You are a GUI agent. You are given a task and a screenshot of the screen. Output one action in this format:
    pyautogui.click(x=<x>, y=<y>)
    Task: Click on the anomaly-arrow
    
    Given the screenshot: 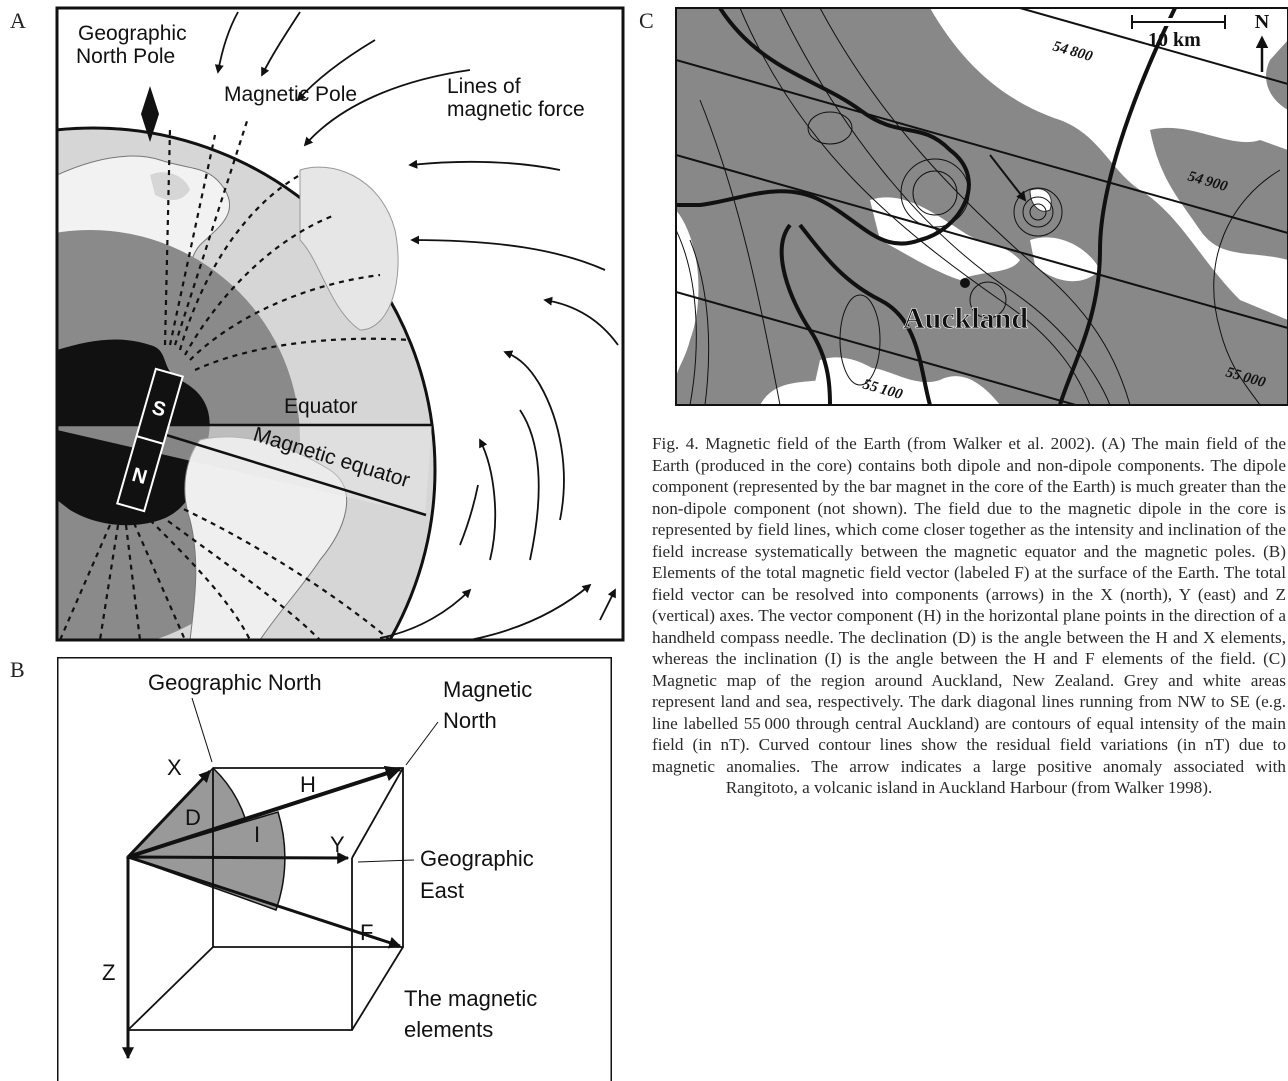 What is the action you would take?
    pyautogui.click(x=1008, y=178)
    